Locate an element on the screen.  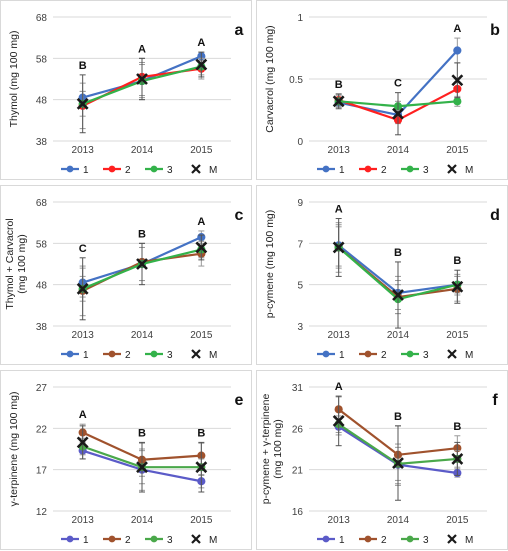
panel-letter: d is located at coordinates (495, 215).